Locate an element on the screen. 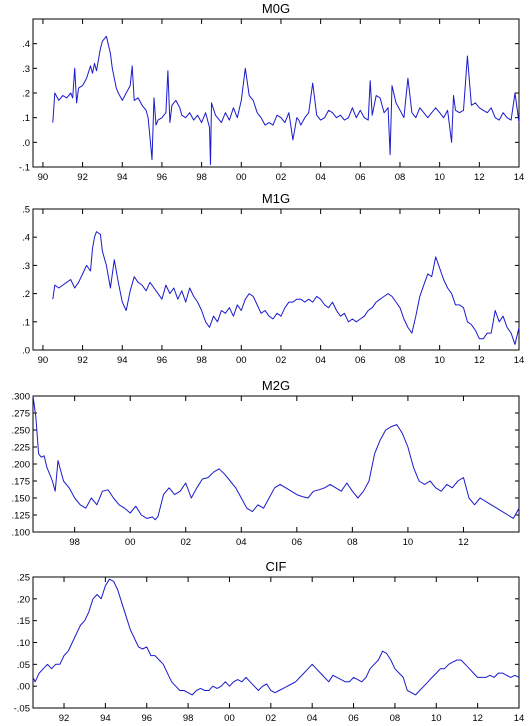 This screenshot has width=530, height=726. y-tick-label: .275 is located at coordinates (21, 414).